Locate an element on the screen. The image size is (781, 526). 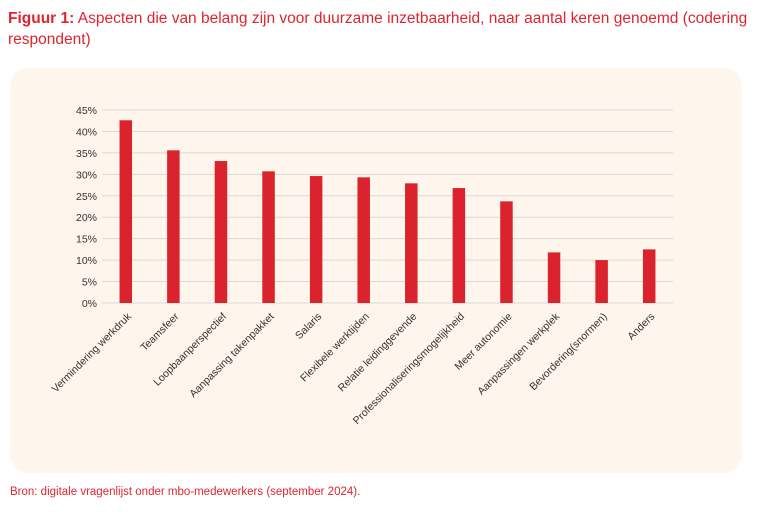
figure-label: Figuur 1: is located at coordinates (41, 18).